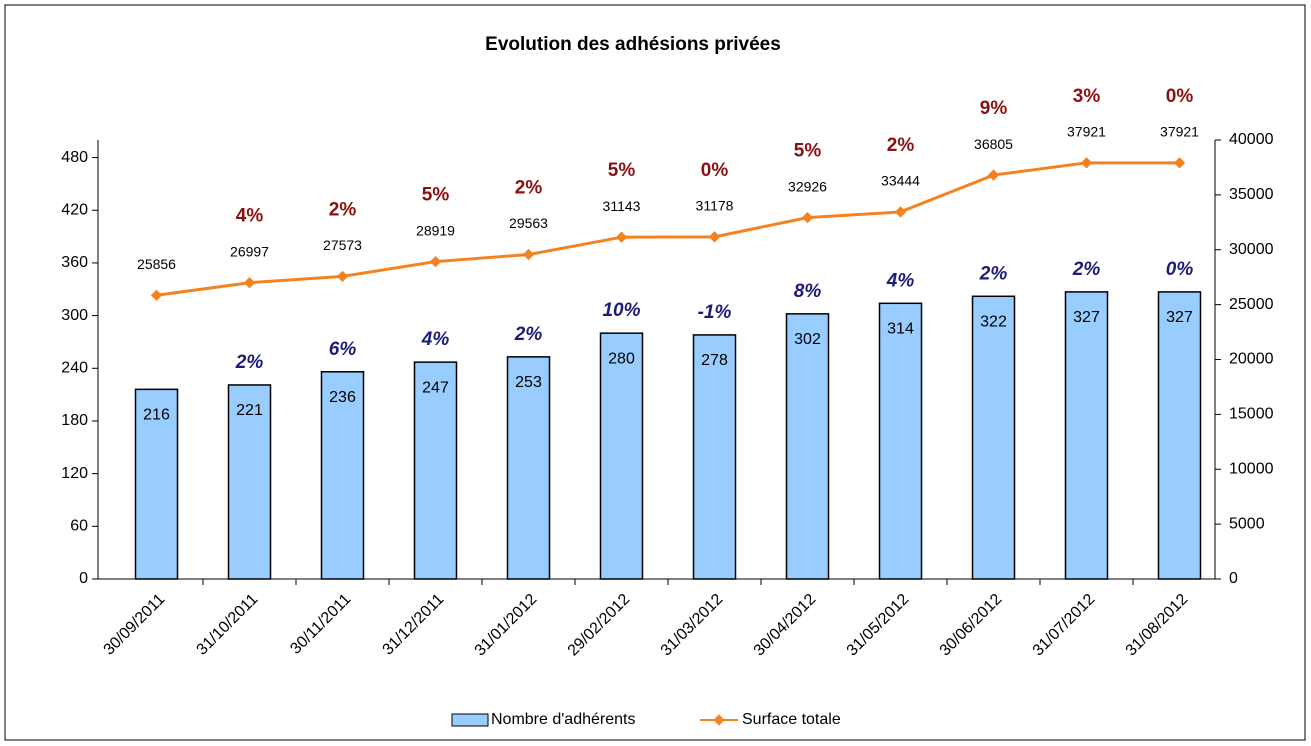 Image resolution: width=1311 pixels, height=746 pixels. What do you see at coordinates (807, 339) in the screenshot?
I see `bar-value-label: 302` at bounding box center [807, 339].